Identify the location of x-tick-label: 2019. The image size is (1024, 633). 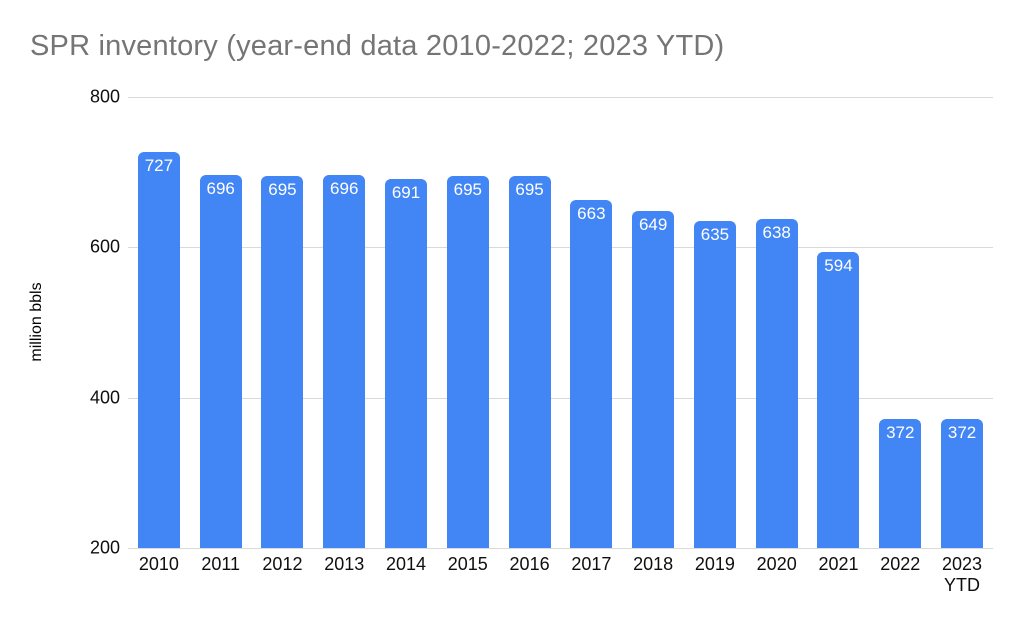
(714, 564).